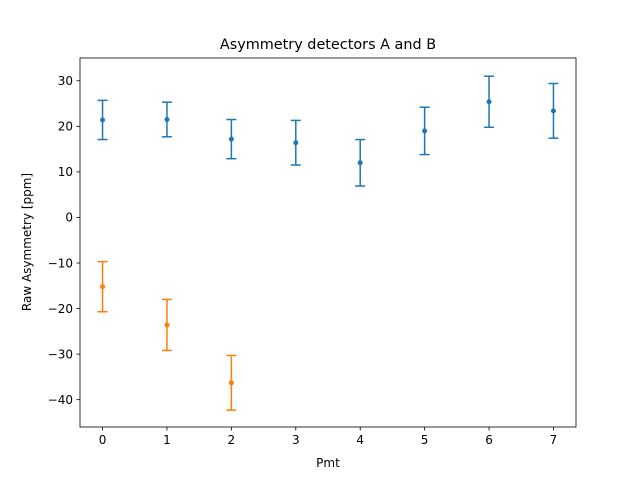 The height and width of the screenshot is (484, 640). I want to click on x-tick-label: 0, so click(103, 440).